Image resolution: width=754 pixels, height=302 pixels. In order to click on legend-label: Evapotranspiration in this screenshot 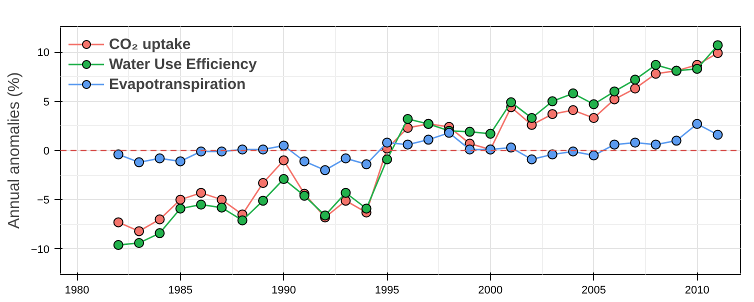, I will do `click(177, 84)`.